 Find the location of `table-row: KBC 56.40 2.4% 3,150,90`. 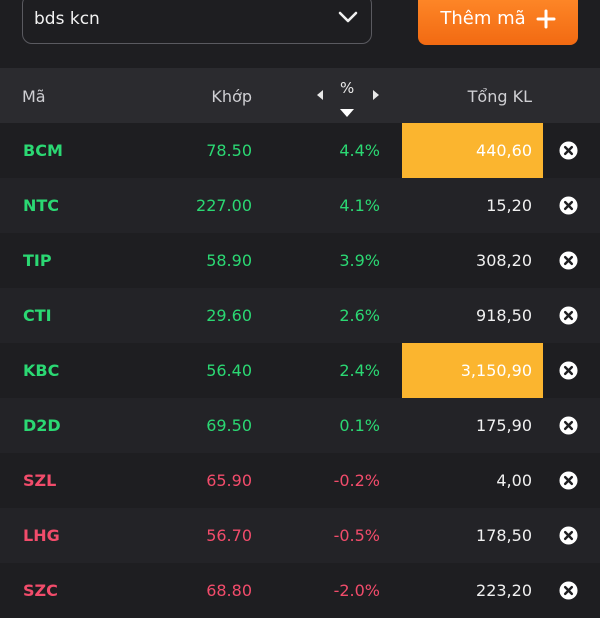

table-row: KBC 56.40 2.4% 3,150,90 is located at coordinates (300, 370).